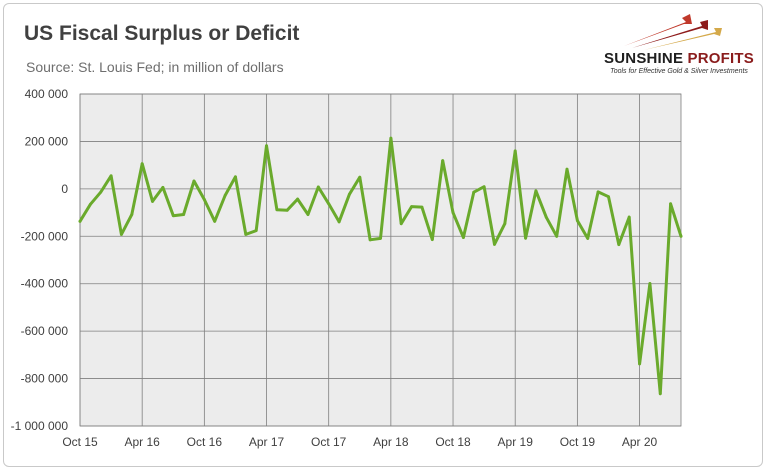  Describe the element at coordinates (142, 442) in the screenshot. I see `x-tick-label: Apr 16` at that location.